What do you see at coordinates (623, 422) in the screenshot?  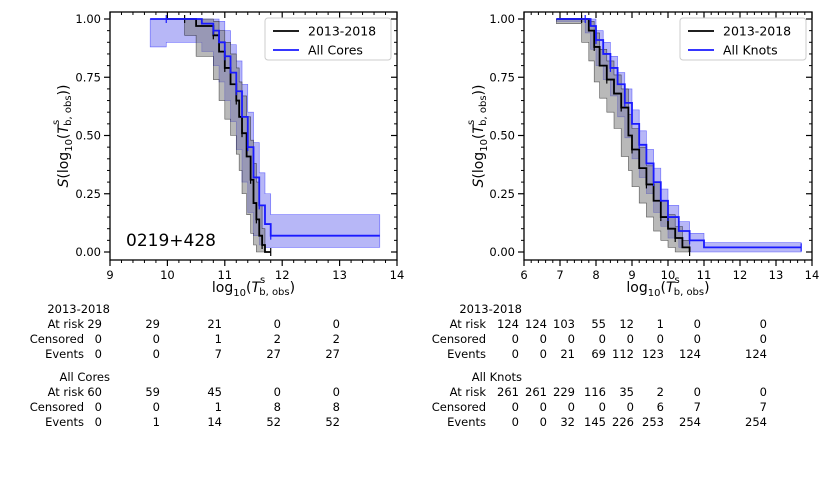 I see `risk-table-cell: 226` at bounding box center [623, 422].